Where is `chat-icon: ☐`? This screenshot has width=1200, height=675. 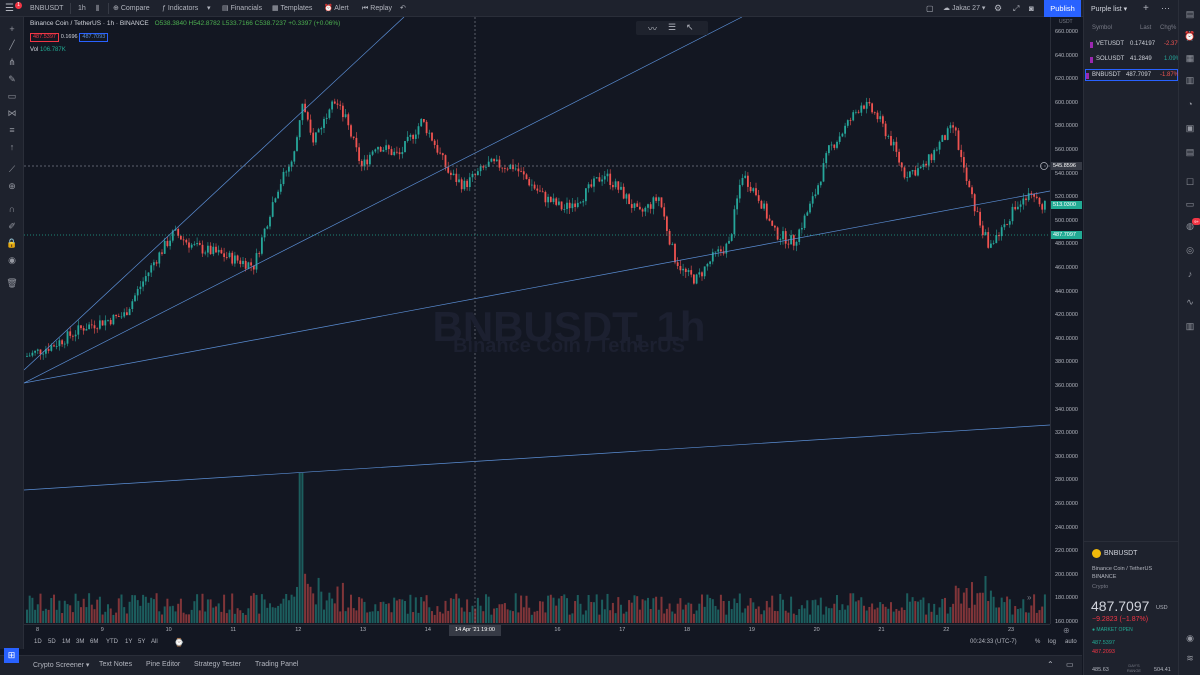 chat-icon: ☐ is located at coordinates (1190, 182).